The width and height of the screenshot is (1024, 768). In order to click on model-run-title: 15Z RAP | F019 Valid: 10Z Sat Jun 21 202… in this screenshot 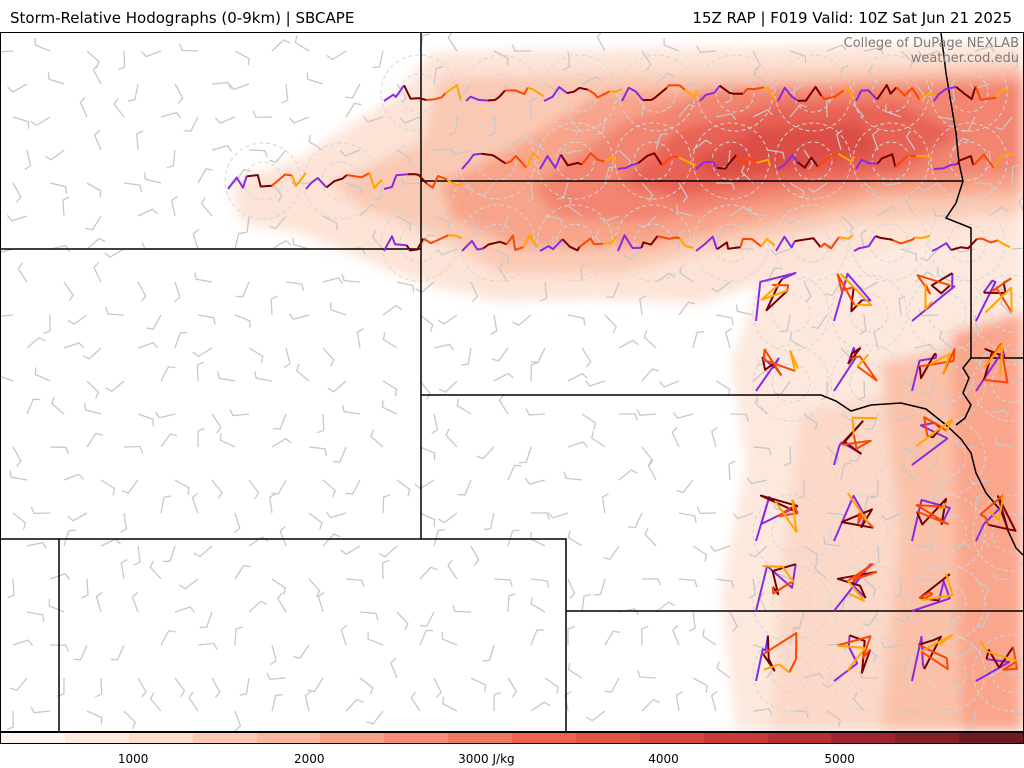, I will do `click(852, 18)`.